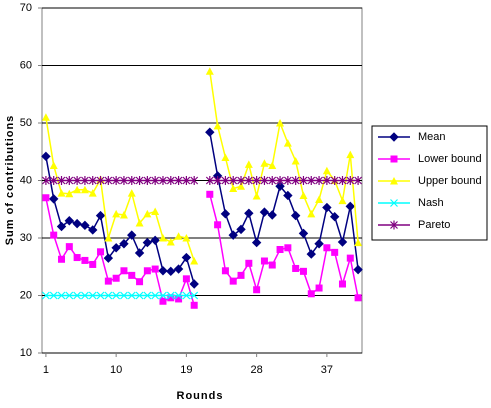 The image size is (491, 408). I want to click on y-tick-label: 10, so click(26, 353).